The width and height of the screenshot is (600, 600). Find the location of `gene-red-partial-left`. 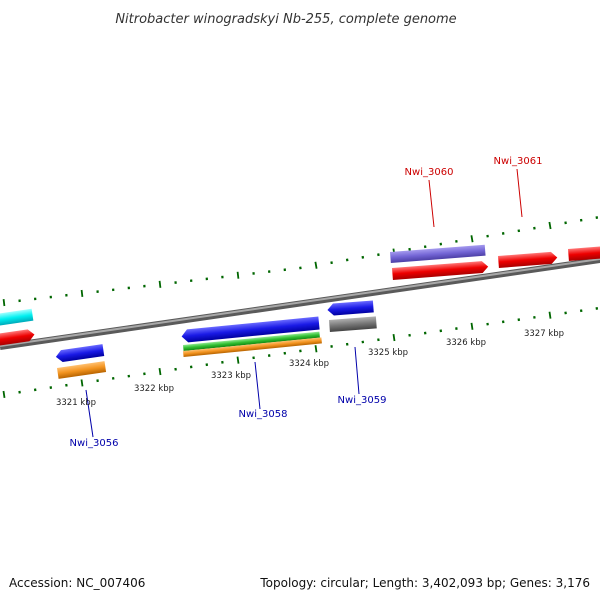

gene-red-partial-left is located at coordinates (17, 337).